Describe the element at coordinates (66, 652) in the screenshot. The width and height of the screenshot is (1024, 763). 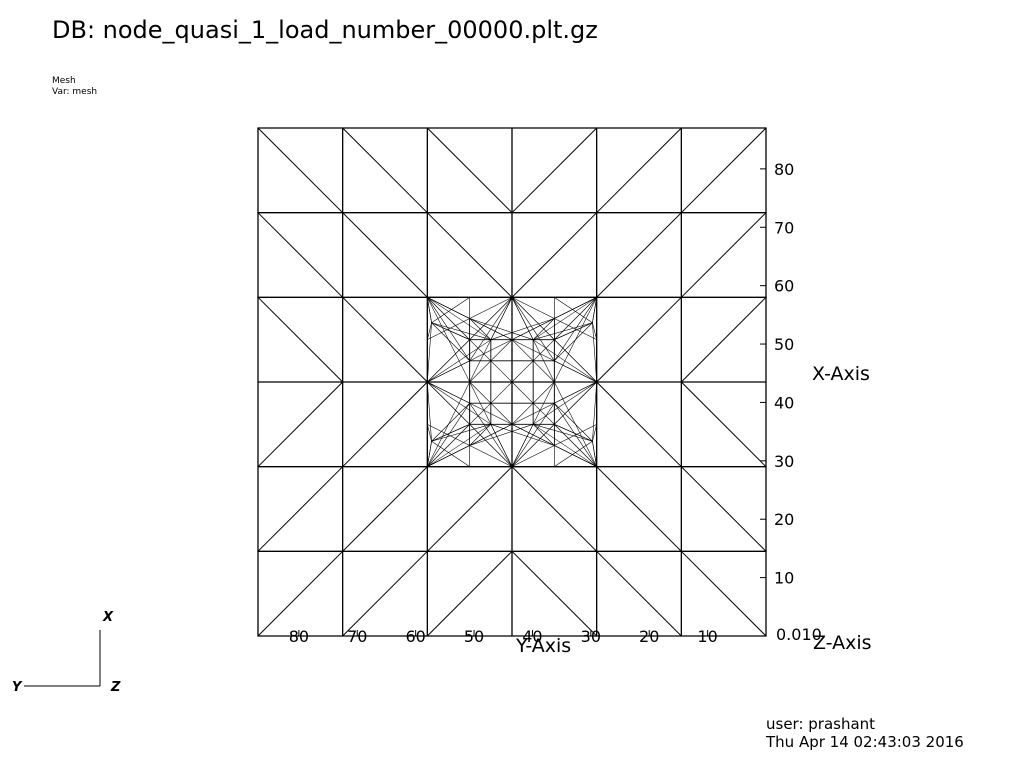
I see `orientation-triad: X Y Z` at that location.